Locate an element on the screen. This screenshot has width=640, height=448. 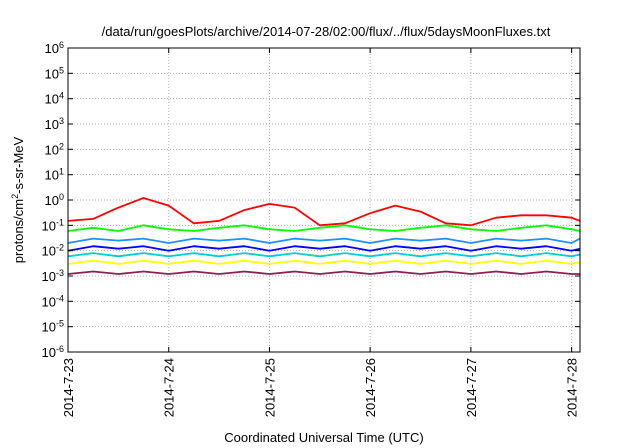
y-axis-label-pre: protons/cm is located at coordinates (18, 231).